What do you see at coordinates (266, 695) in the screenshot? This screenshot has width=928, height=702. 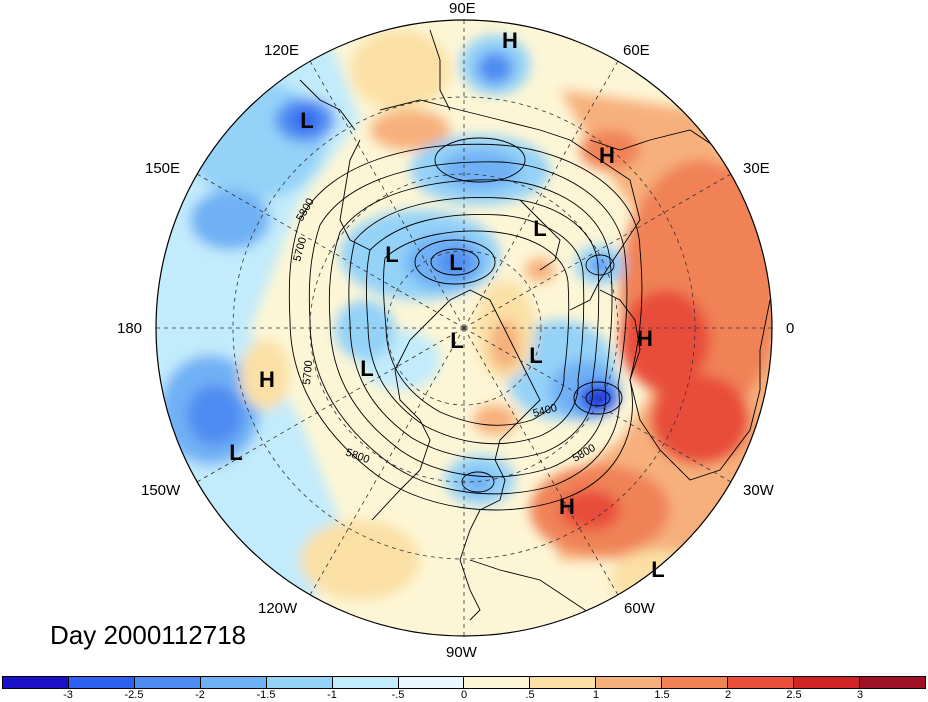 I see `colorbar-tick-label: -1.5` at bounding box center [266, 695].